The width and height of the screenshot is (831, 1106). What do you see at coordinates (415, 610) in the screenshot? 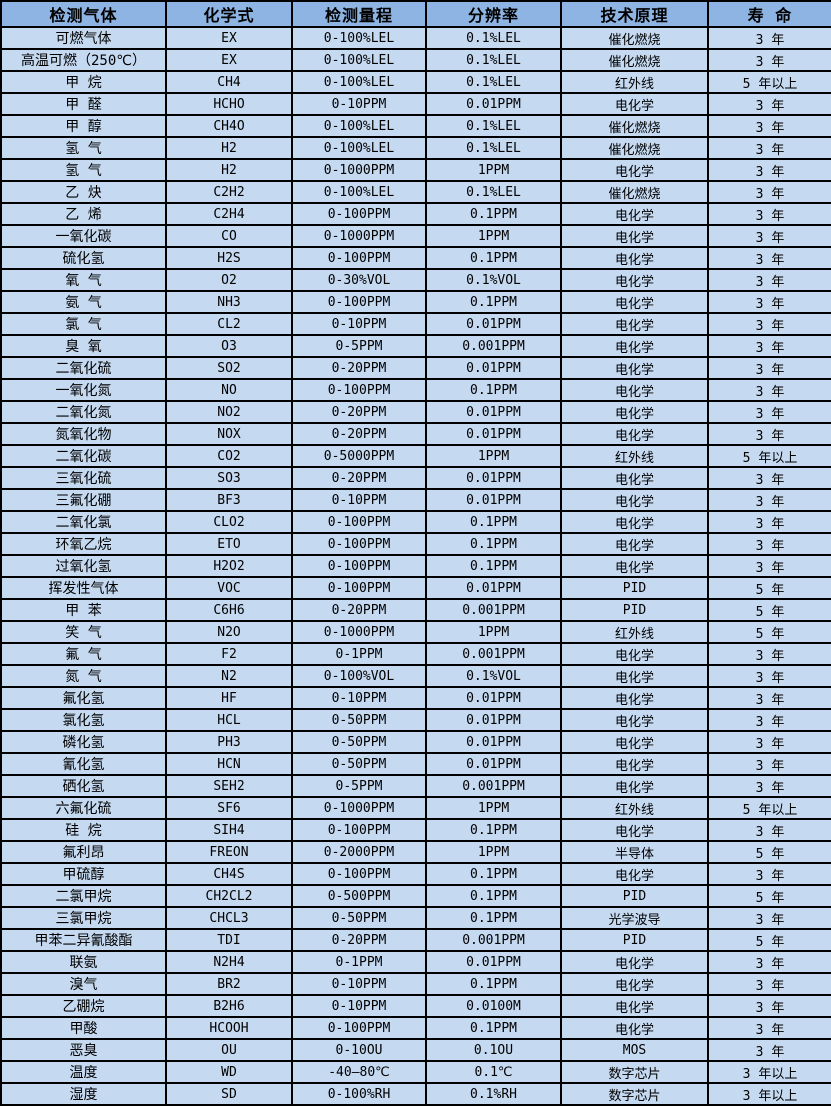
I see `table-row: 甲 苯 C6H6 0-20PPM 0.001PPM PID 5 年` at bounding box center [415, 610].